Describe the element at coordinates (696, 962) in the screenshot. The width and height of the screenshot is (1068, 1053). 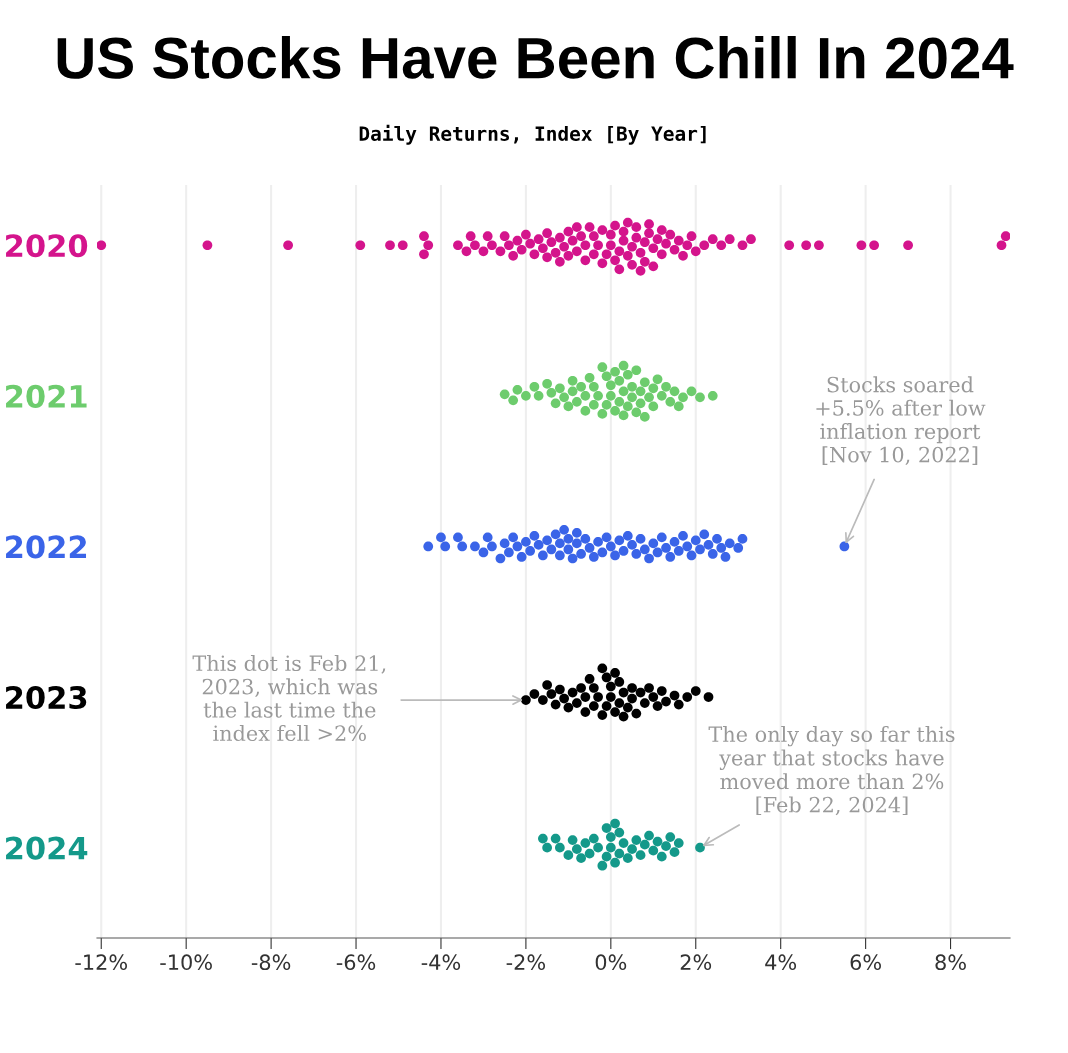
I see `x-tick-label: 2%` at that location.